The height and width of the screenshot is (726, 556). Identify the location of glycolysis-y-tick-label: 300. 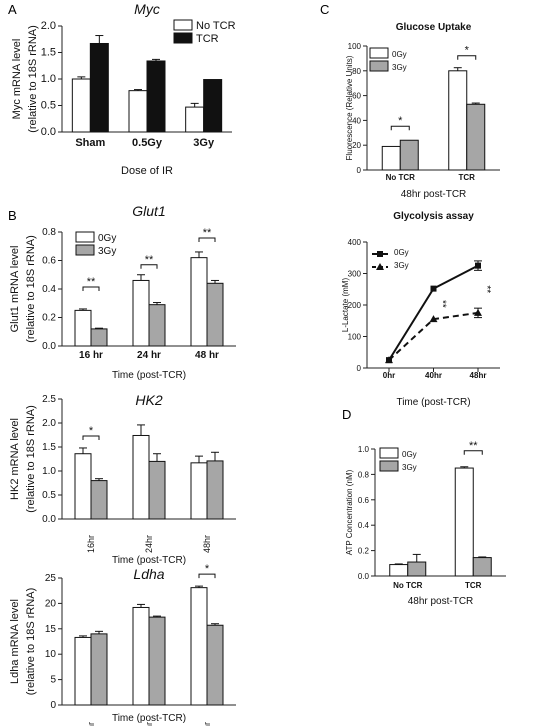
(355, 274).